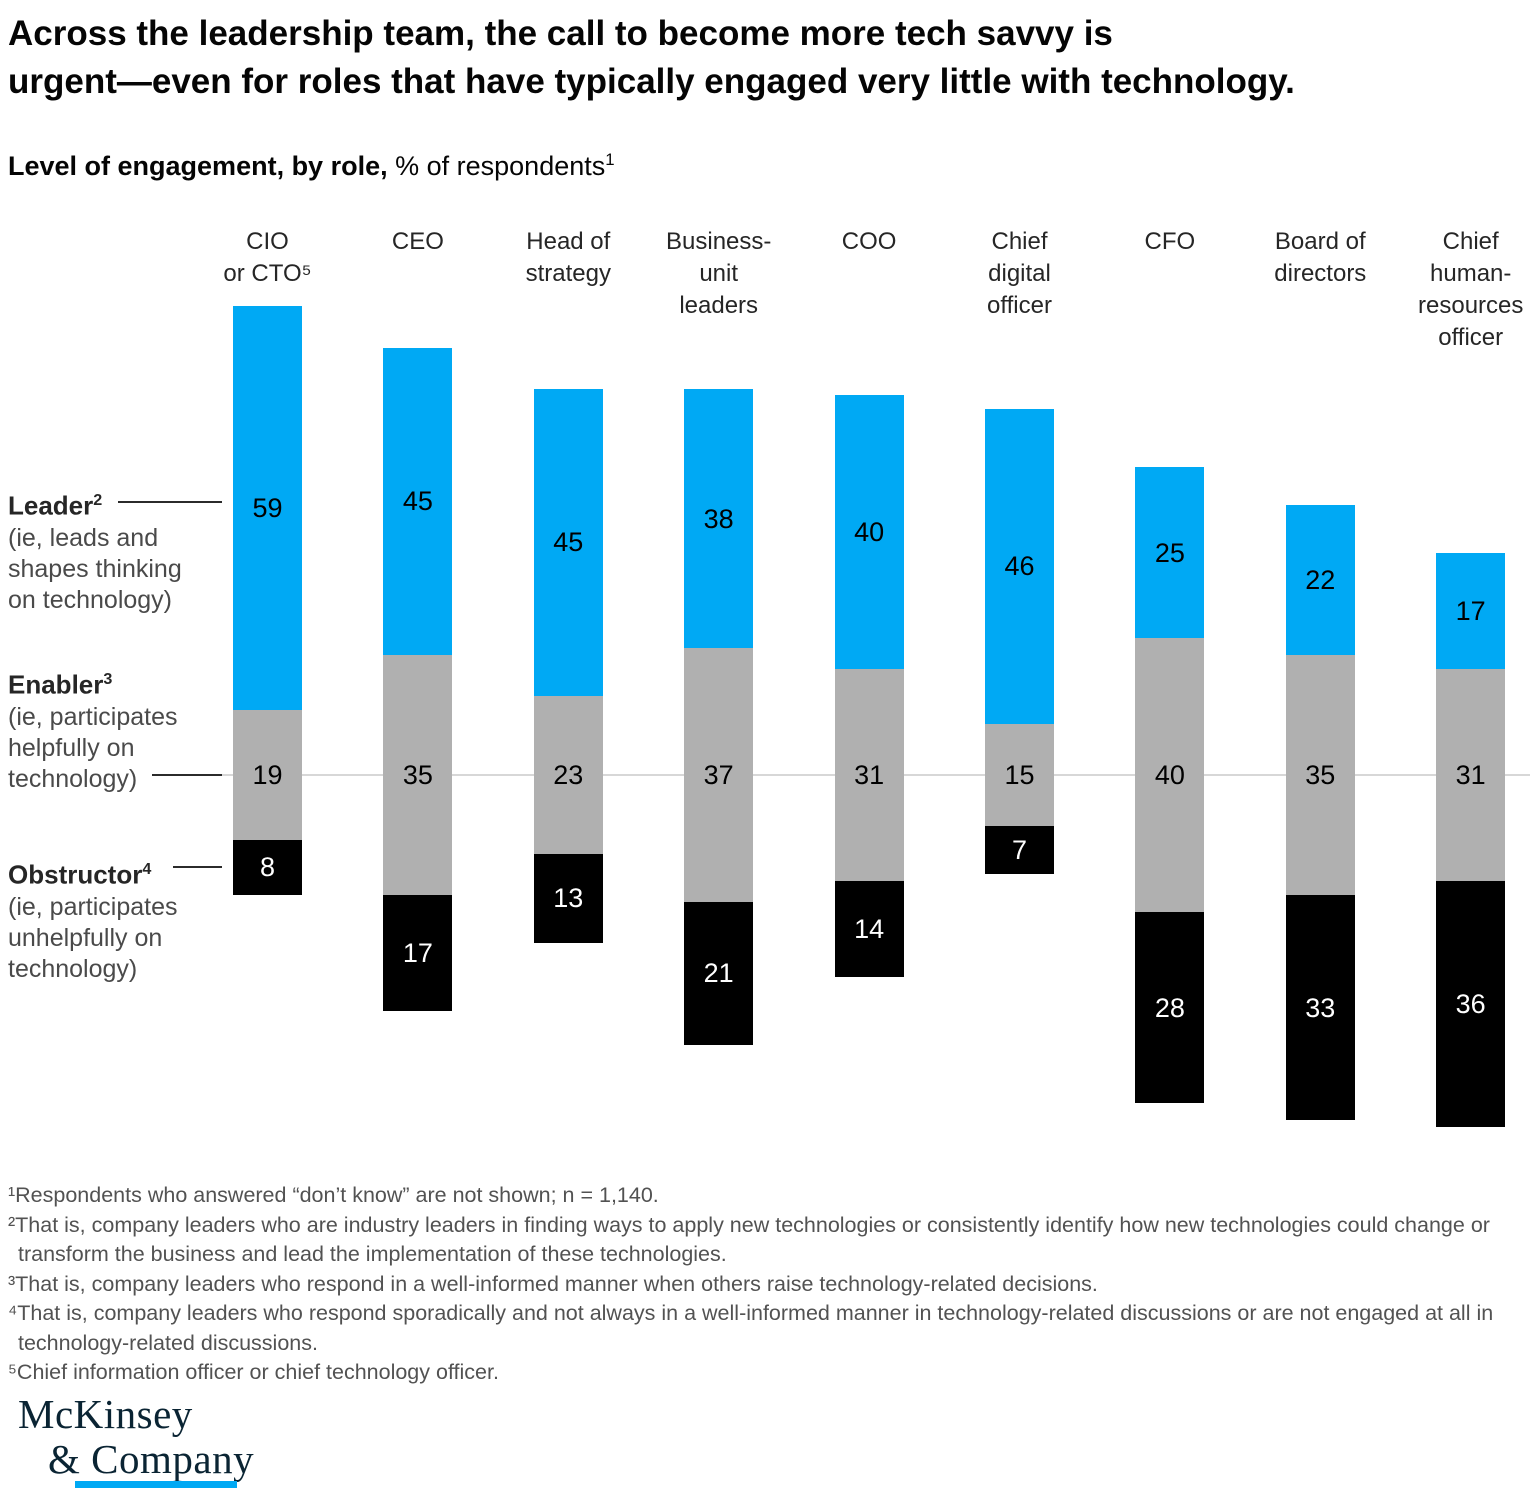 This screenshot has width=1536, height=1488. Describe the element at coordinates (51, 505) in the screenshot. I see `legend-leader-label: Leader` at that location.